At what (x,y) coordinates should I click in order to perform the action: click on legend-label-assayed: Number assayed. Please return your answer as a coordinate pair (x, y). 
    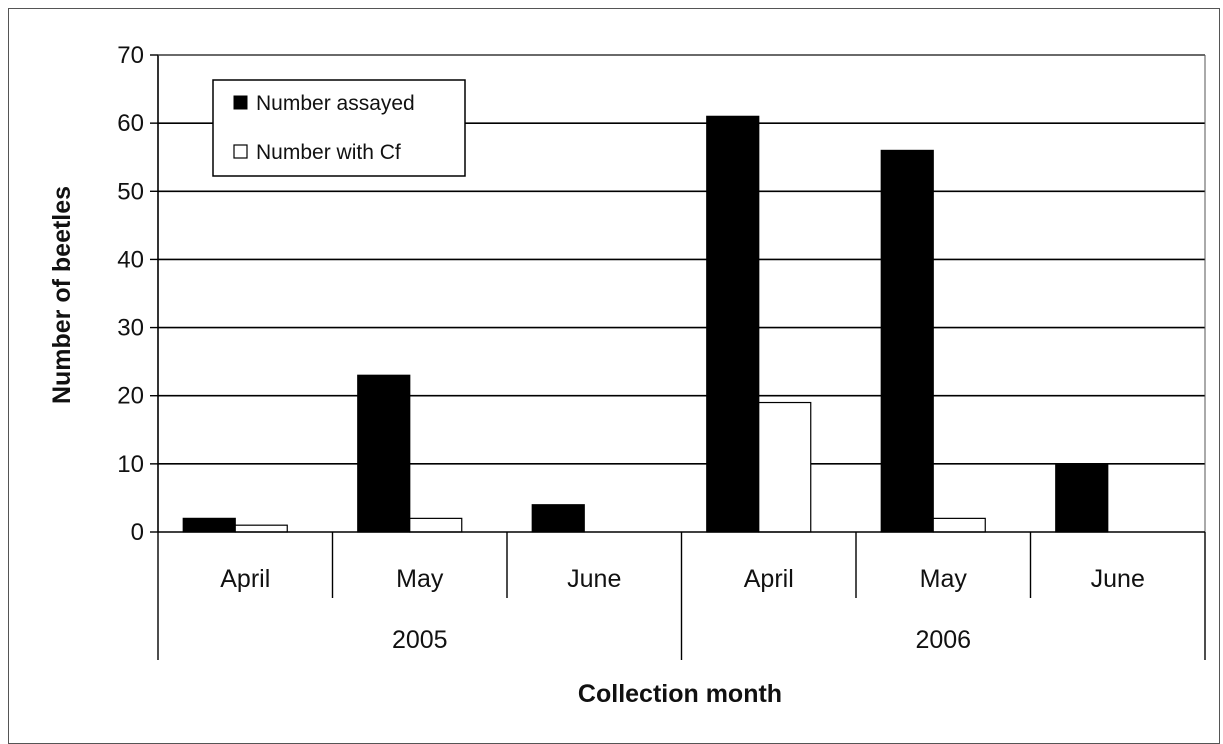
    Looking at the image, I should click on (335, 103).